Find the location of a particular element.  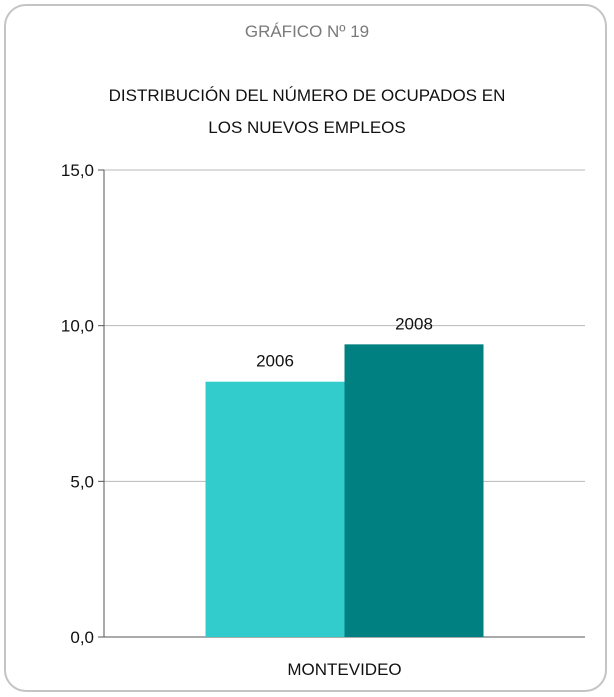

y-tick-label: 5,0 is located at coordinates (82, 481).